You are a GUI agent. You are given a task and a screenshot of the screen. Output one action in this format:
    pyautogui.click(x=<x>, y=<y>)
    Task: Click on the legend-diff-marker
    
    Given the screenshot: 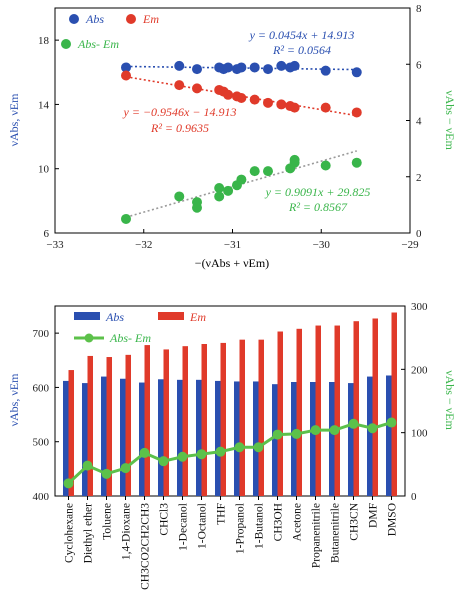 What is the action you would take?
    pyautogui.click(x=66, y=44)
    